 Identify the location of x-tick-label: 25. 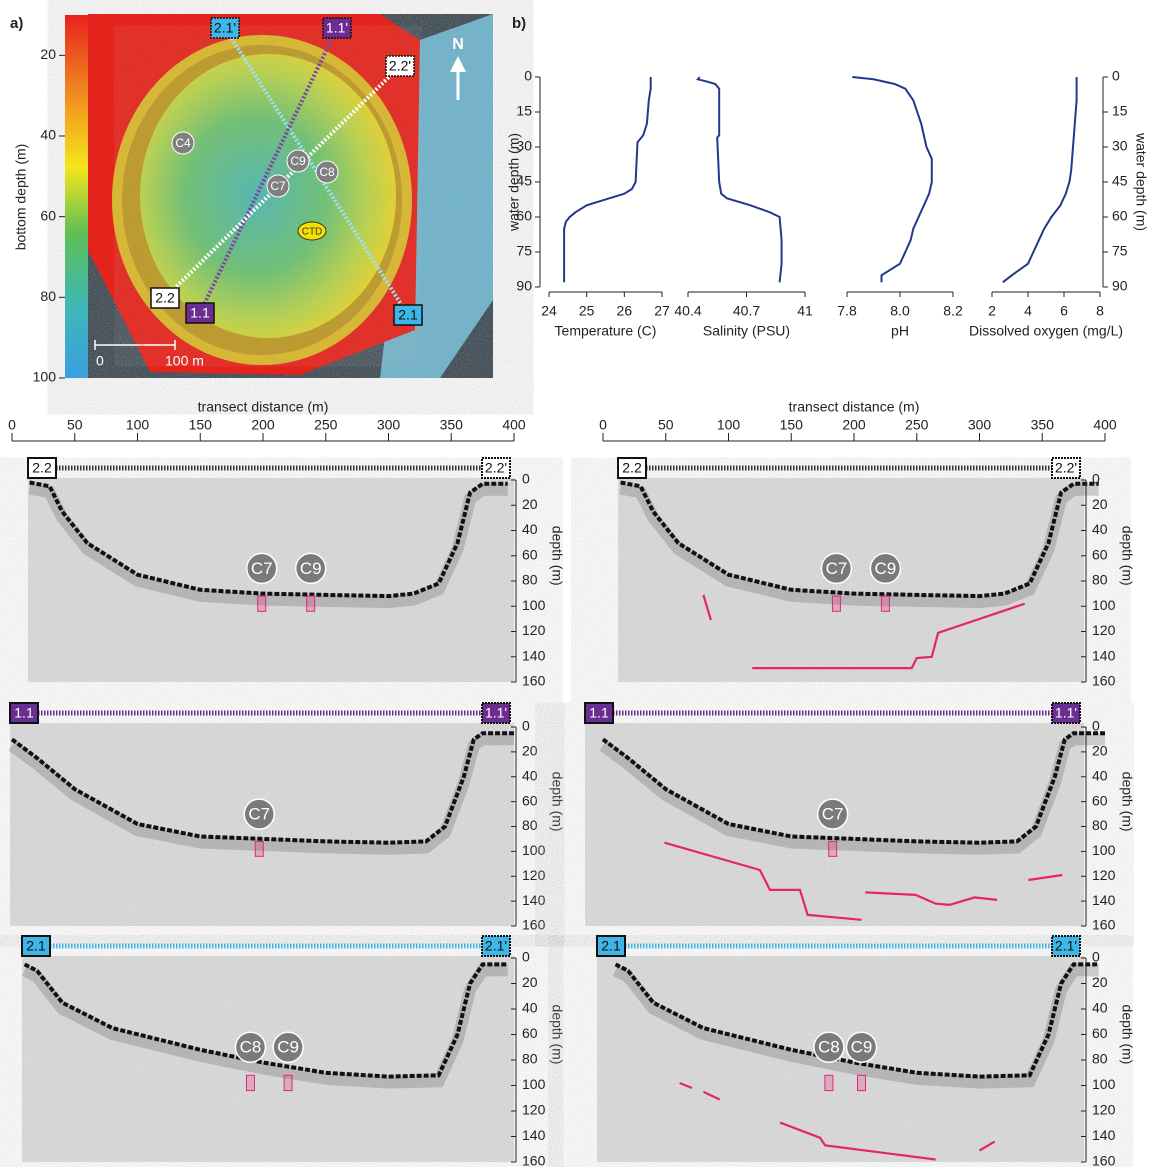
(587, 311).